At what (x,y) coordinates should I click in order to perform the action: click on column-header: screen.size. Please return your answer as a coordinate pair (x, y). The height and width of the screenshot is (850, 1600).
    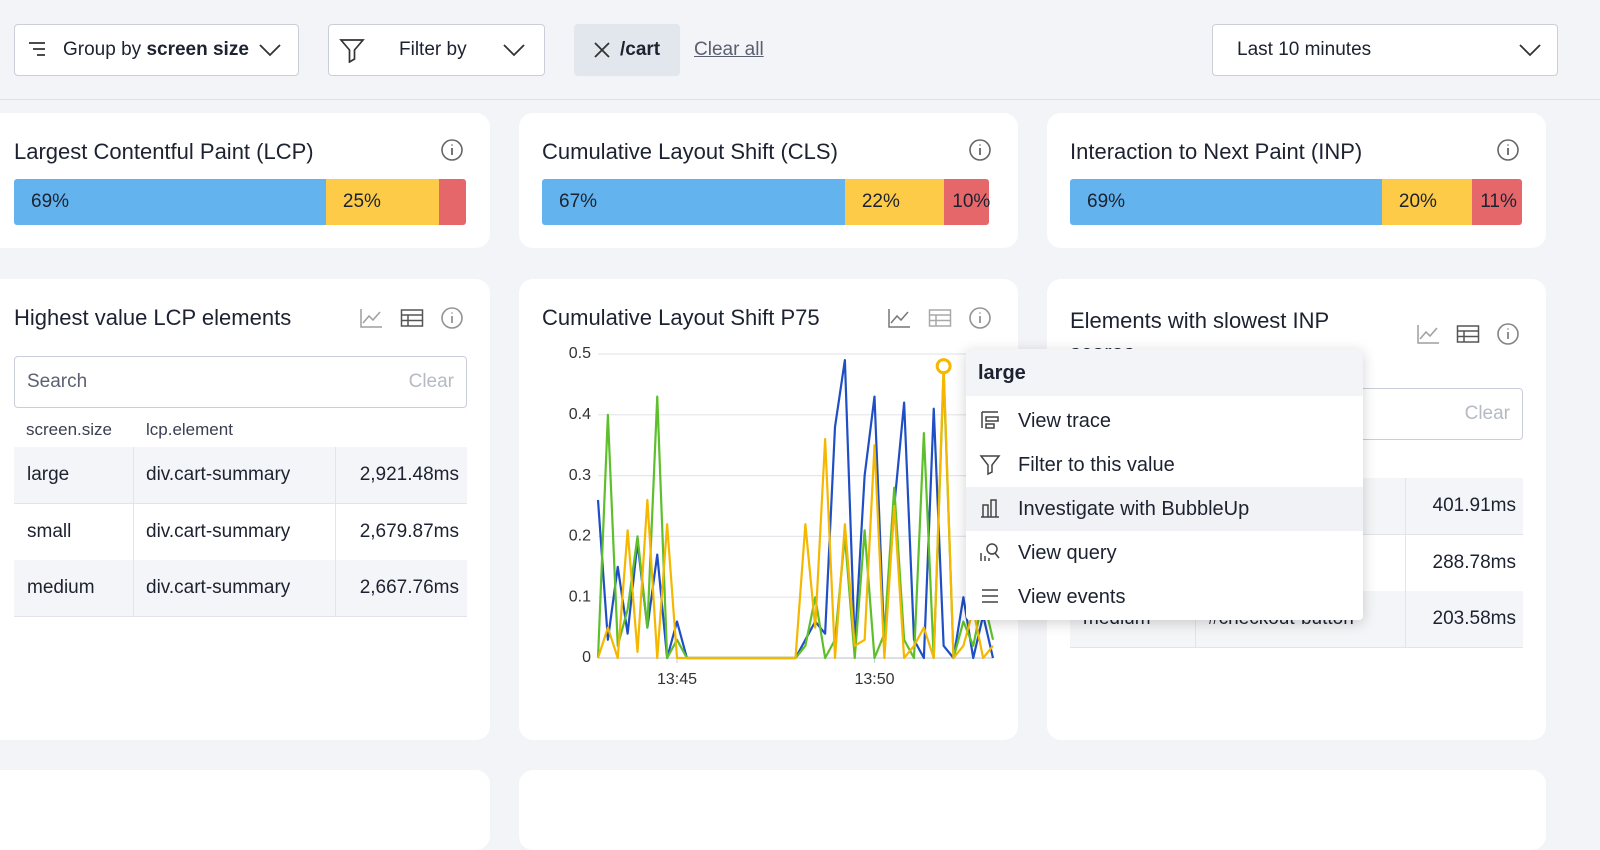
    Looking at the image, I should click on (69, 429).